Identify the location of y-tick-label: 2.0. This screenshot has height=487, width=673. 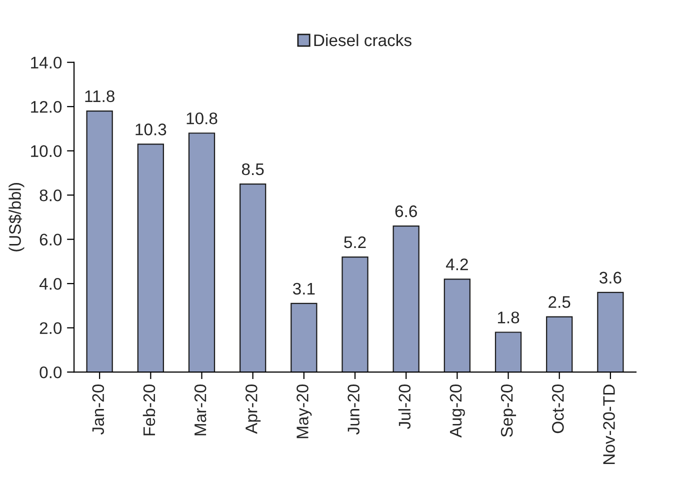
(51, 328).